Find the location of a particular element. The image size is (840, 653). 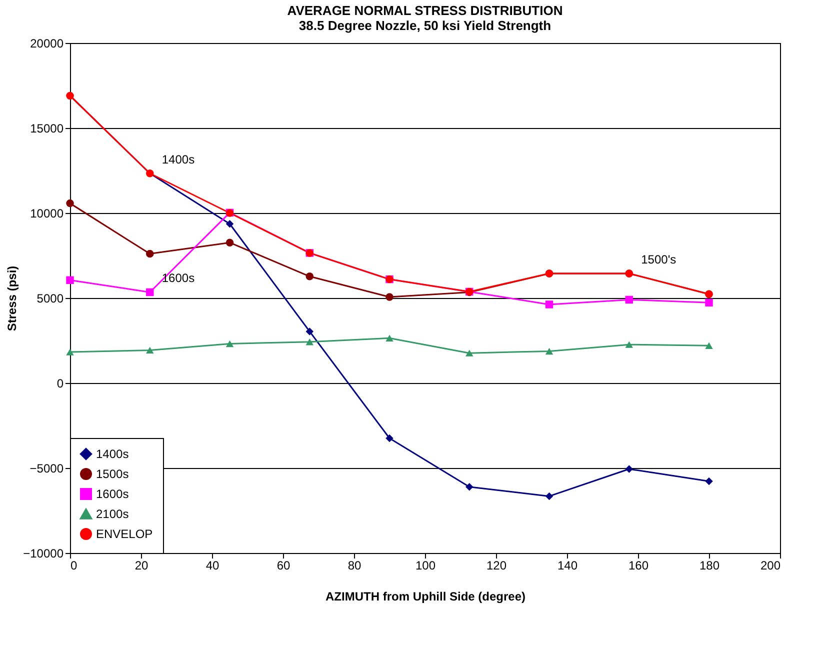

legend-label: 2100s is located at coordinates (112, 514).